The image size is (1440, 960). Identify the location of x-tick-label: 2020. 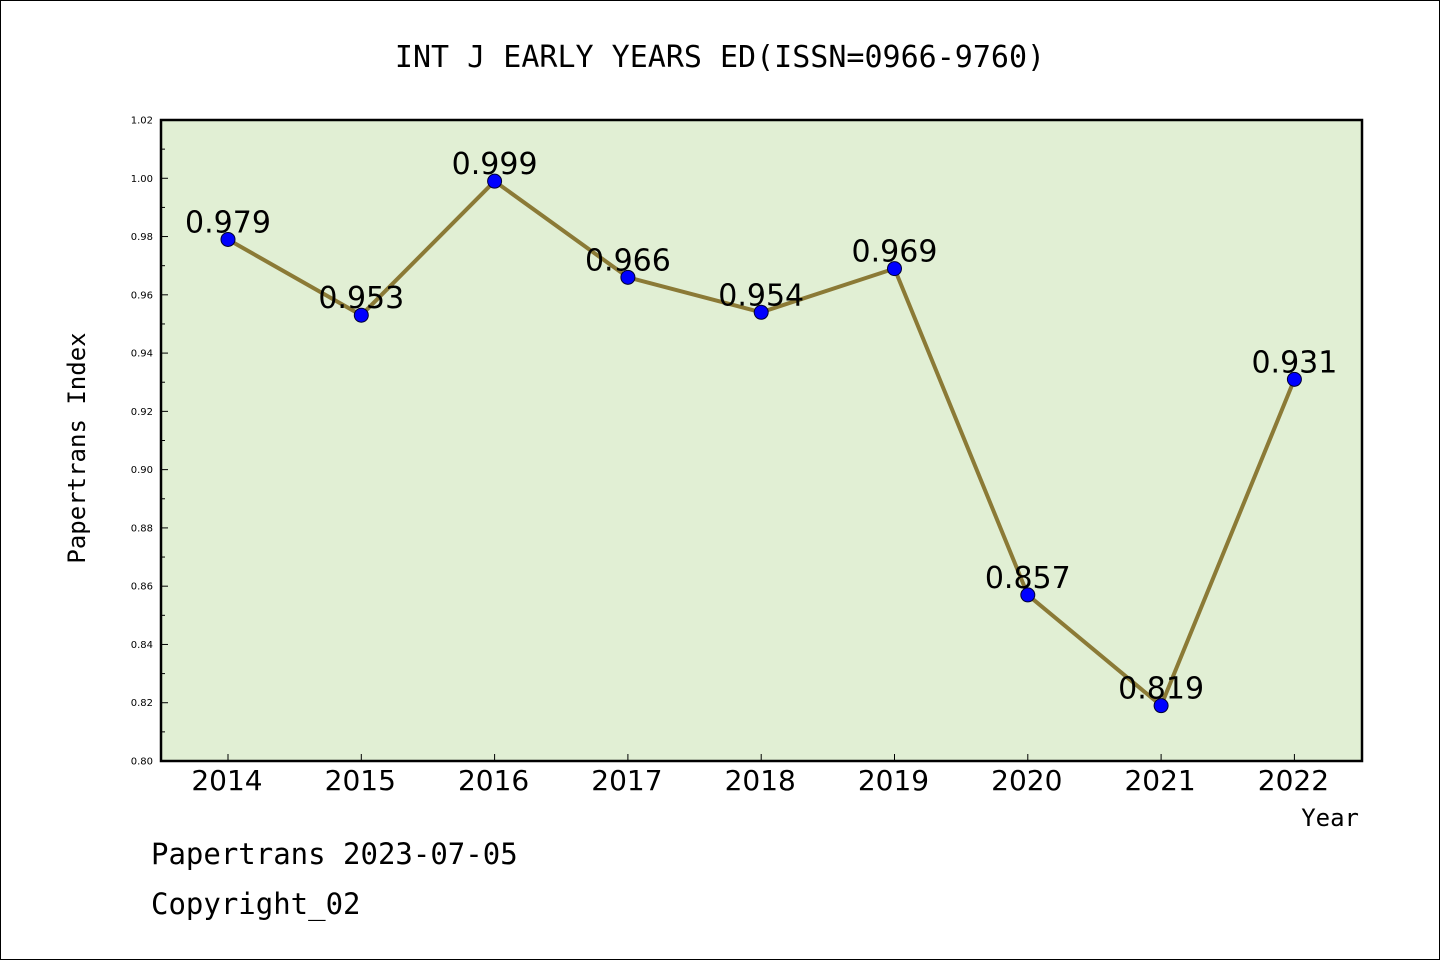
(1026, 780).